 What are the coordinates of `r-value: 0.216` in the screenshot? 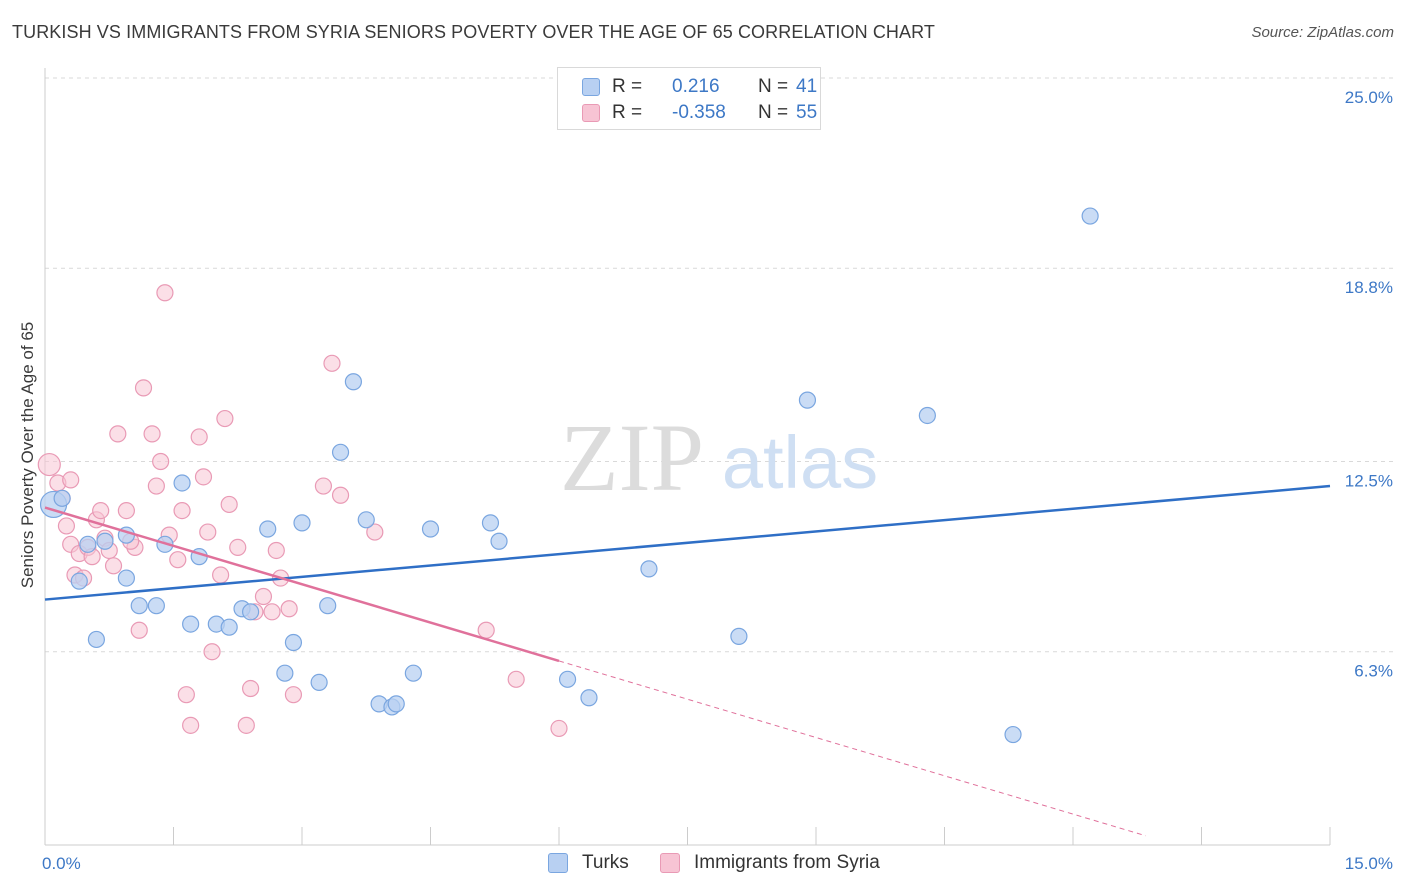 It's located at (696, 86).